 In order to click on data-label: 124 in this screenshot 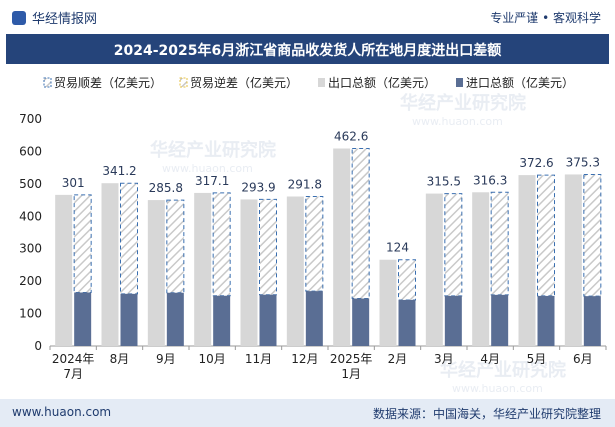, I will do `click(397, 248)`.